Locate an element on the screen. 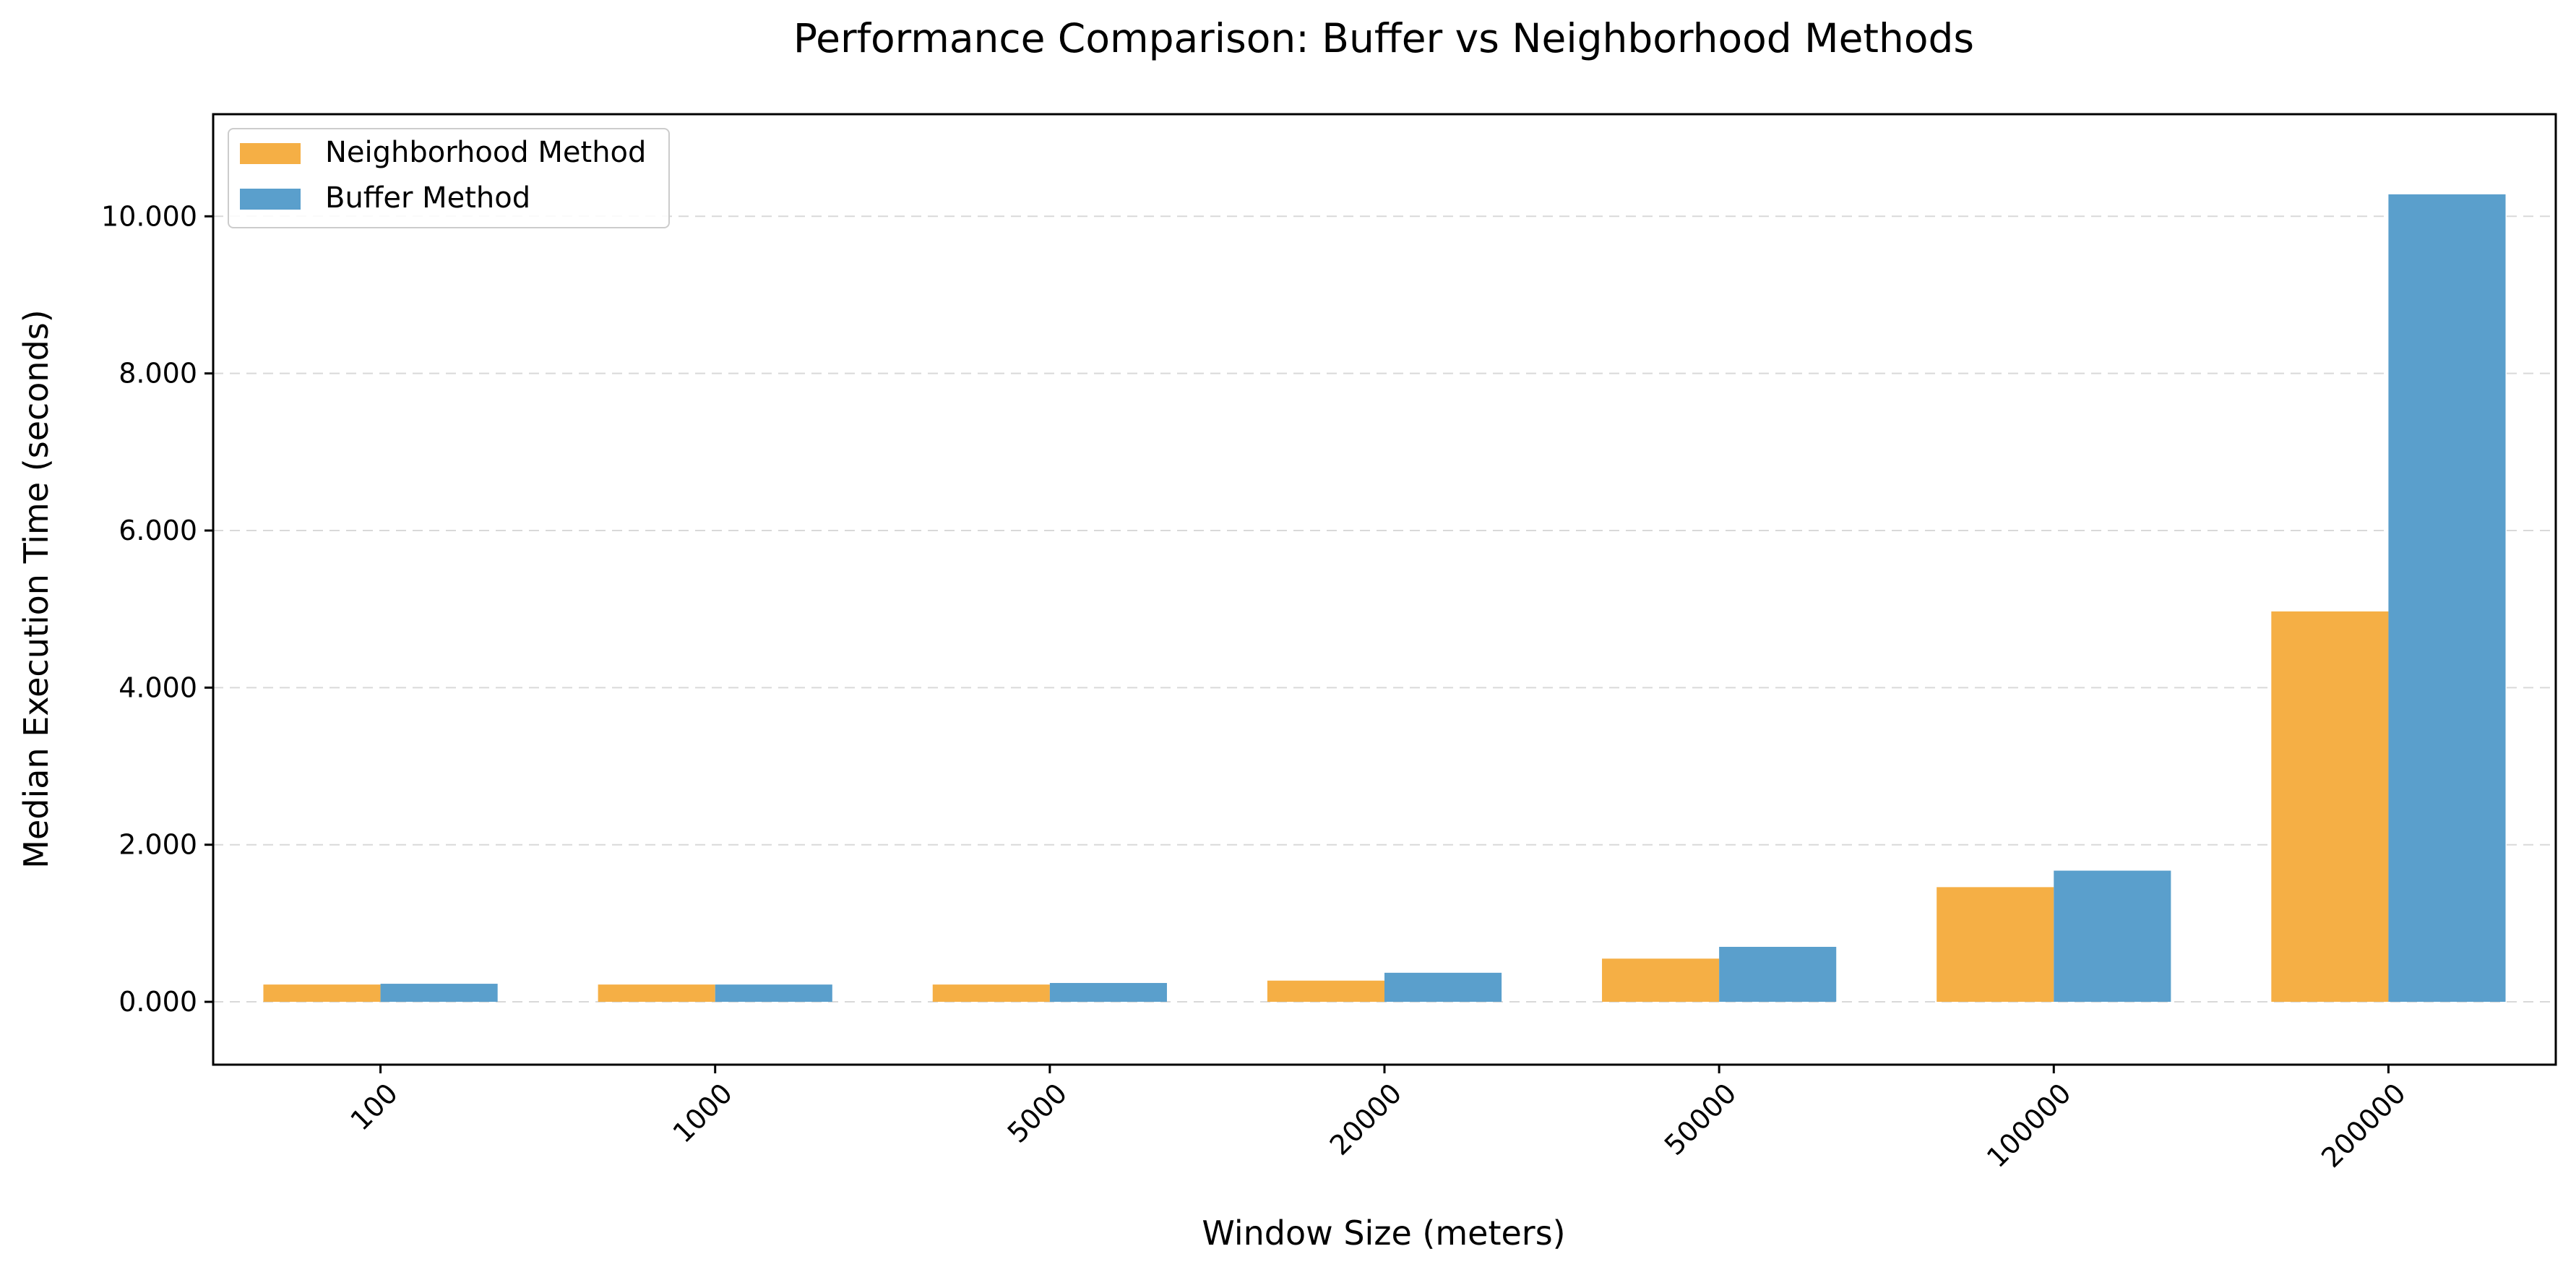 Image resolution: width=2576 pixels, height=1275 pixels. y-tick-label: 0.000 is located at coordinates (158, 1002).